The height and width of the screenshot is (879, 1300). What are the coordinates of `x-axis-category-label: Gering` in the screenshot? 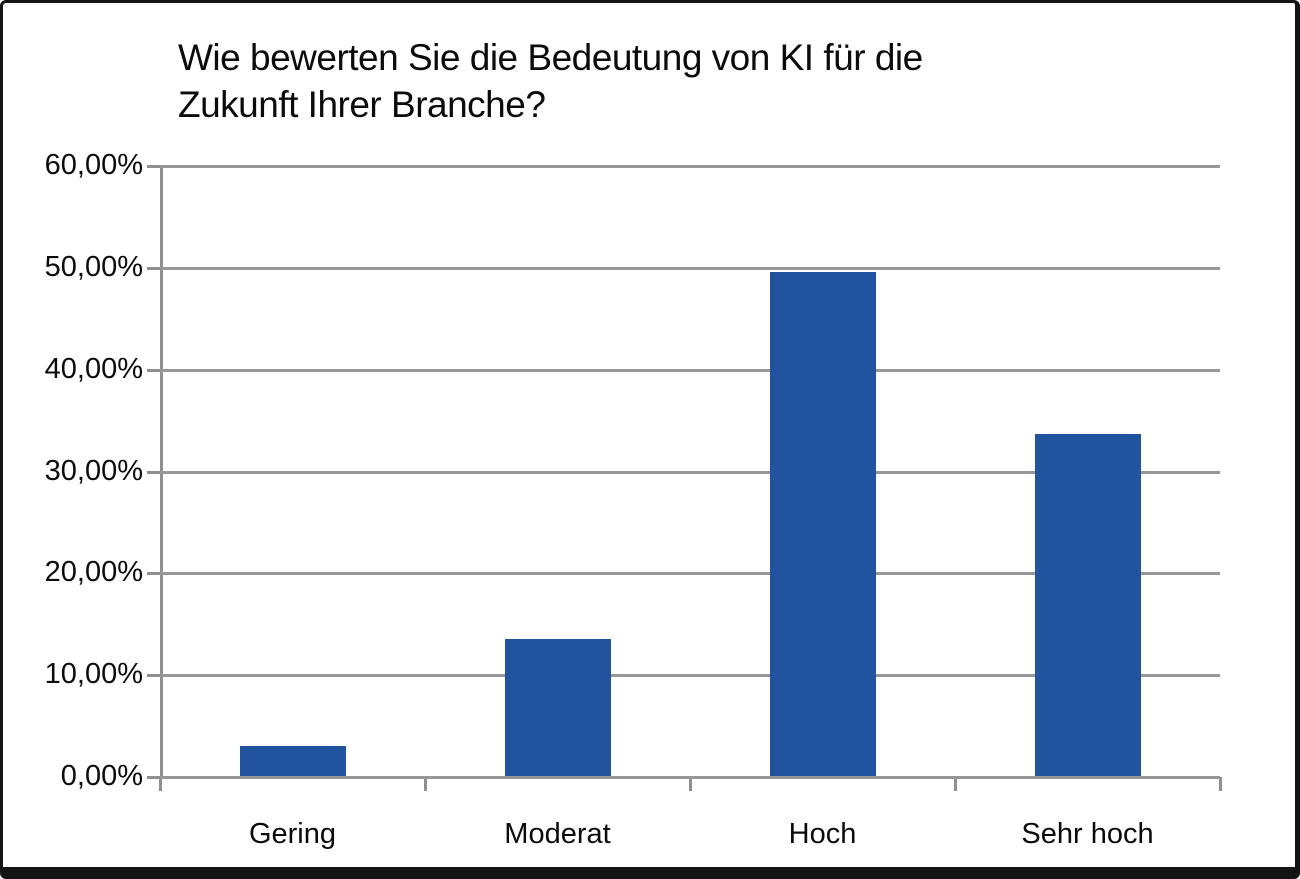 It's located at (292, 834).